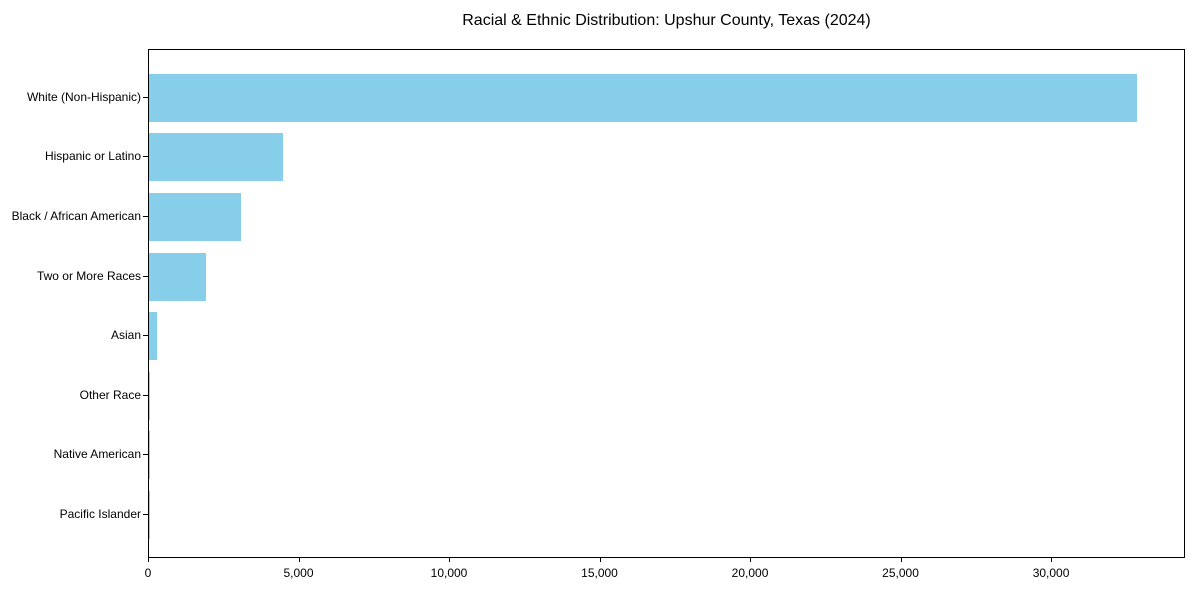 The height and width of the screenshot is (600, 1200). I want to click on category-label: Asian, so click(125, 335).